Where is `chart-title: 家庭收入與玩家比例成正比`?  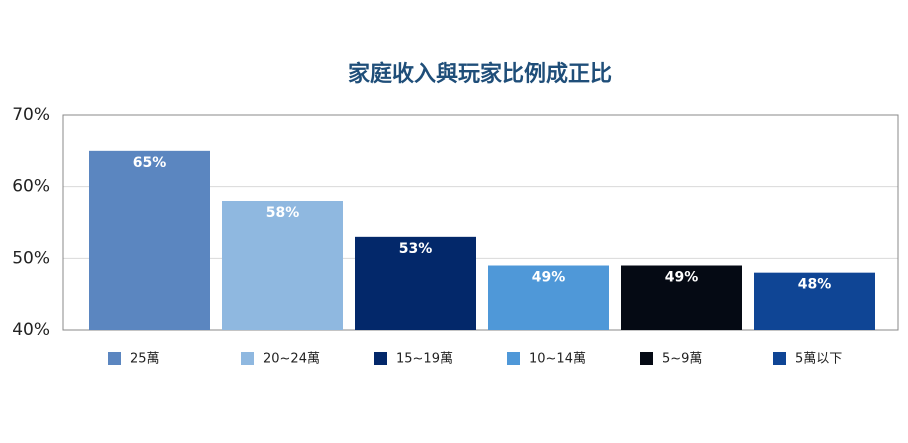
chart-title: 家庭收入與玩家比例成正比 is located at coordinates (480, 74).